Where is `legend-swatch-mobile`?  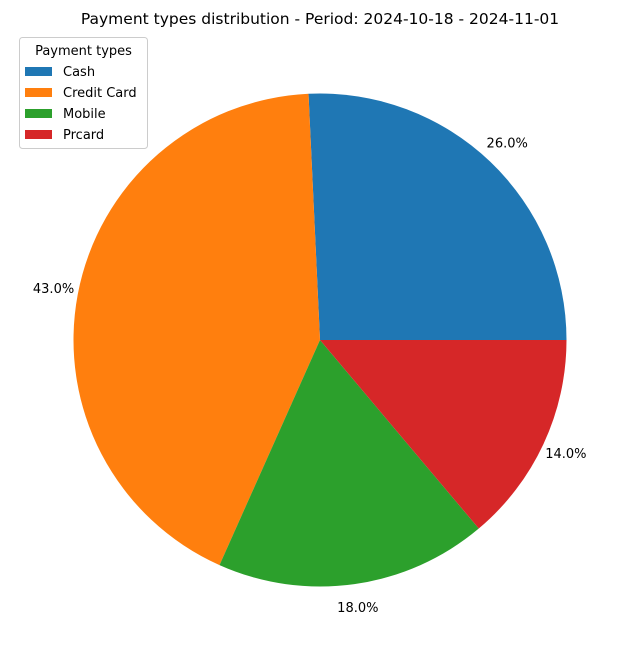 legend-swatch-mobile is located at coordinates (38, 113).